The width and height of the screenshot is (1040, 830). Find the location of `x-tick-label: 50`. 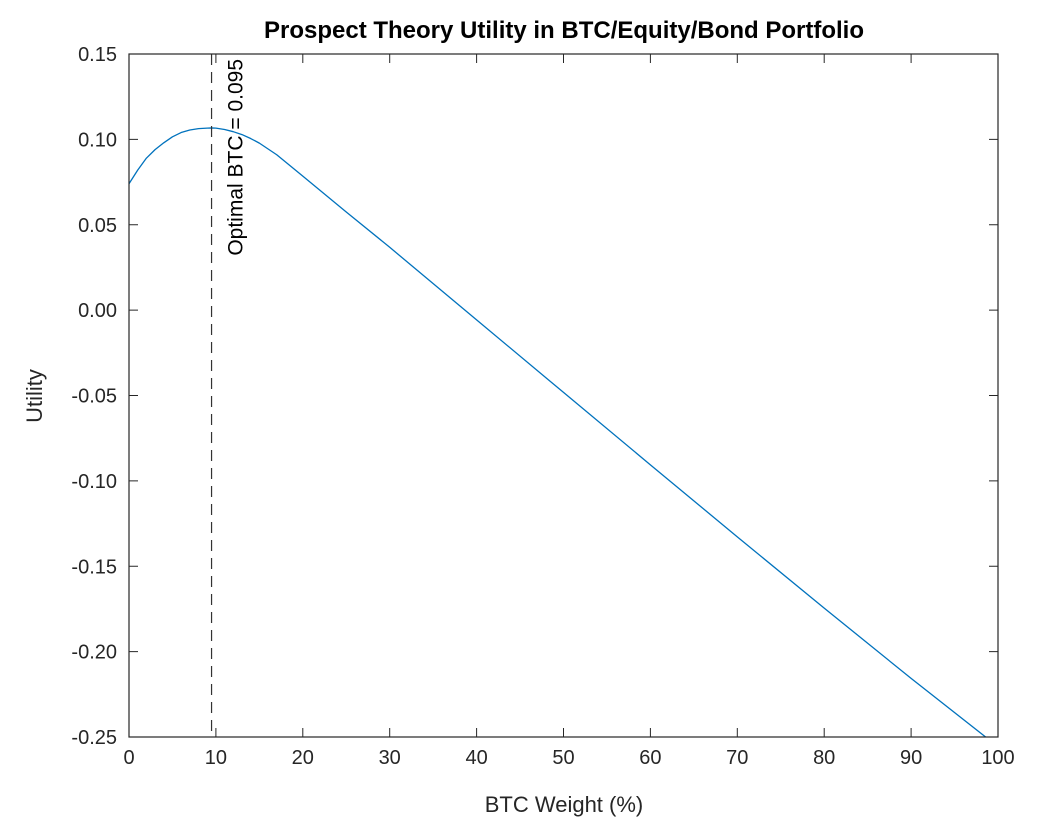

x-tick-label: 50 is located at coordinates (563, 758).